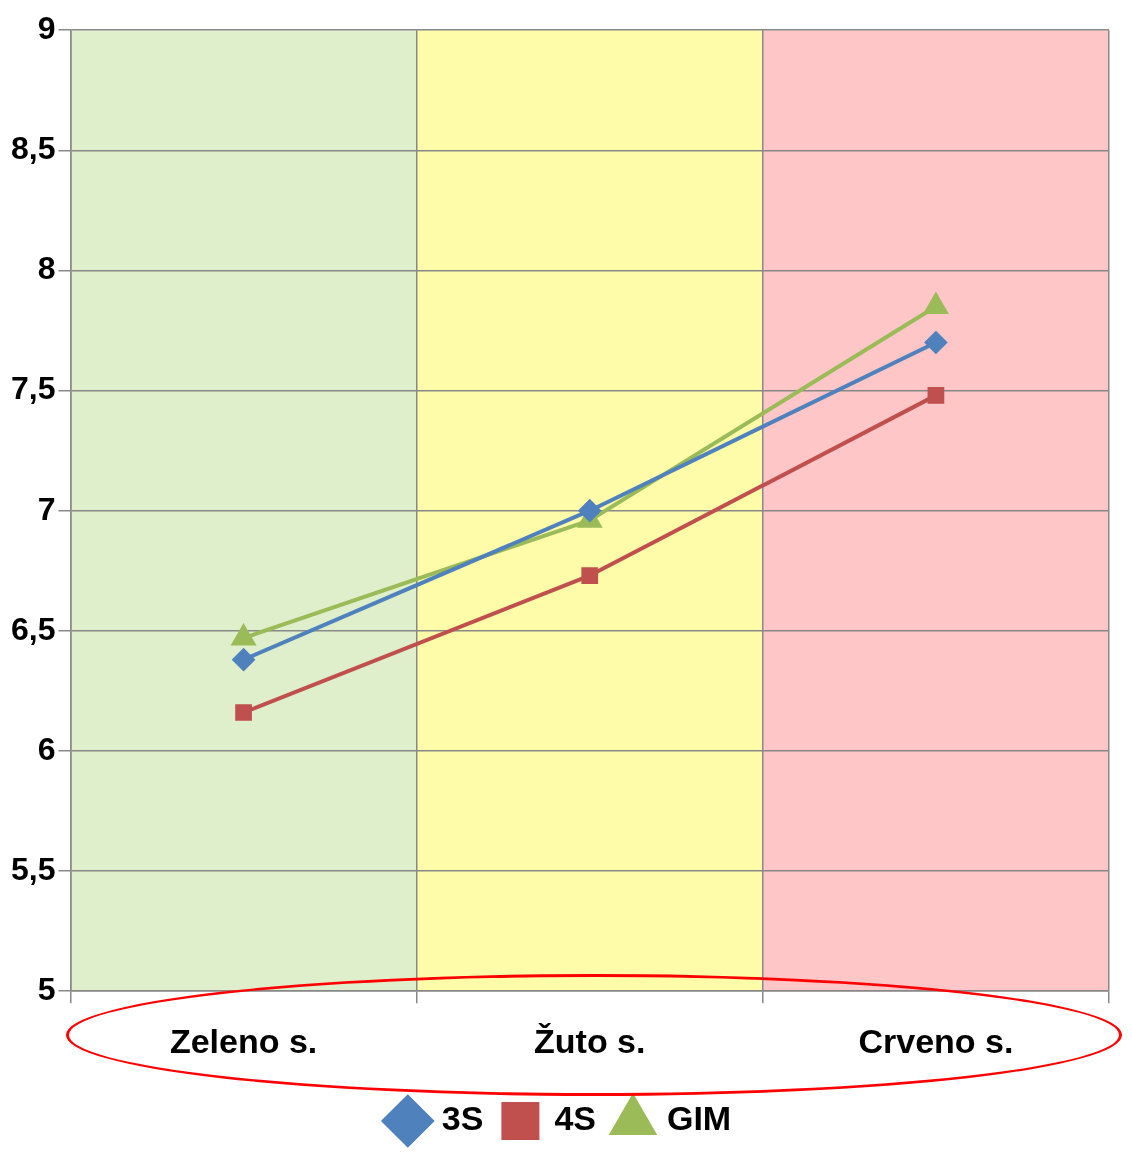  What do you see at coordinates (699, 1118) in the screenshot?
I see `legend-label: GIM` at bounding box center [699, 1118].